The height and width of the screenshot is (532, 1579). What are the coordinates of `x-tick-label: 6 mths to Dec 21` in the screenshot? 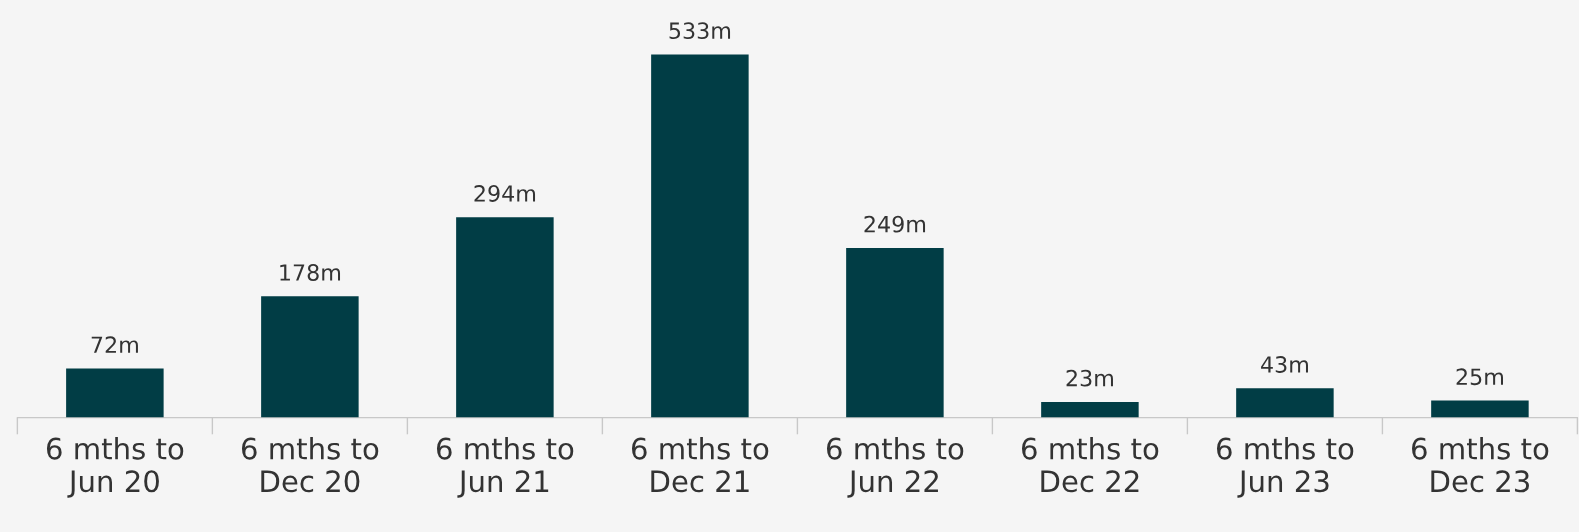 It's located at (700, 465).